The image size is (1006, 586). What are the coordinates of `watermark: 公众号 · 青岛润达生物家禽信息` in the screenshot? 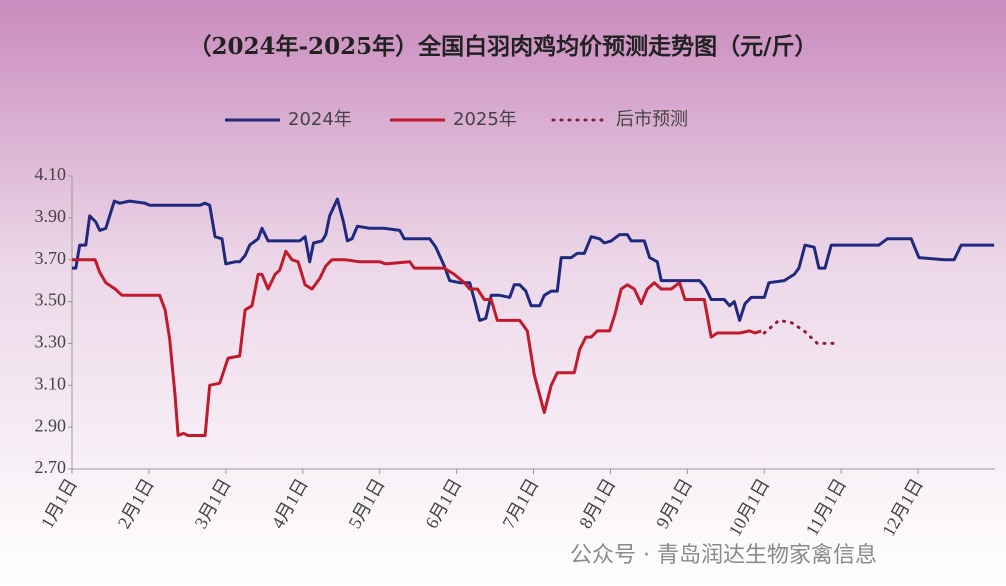 It's located at (723, 555).